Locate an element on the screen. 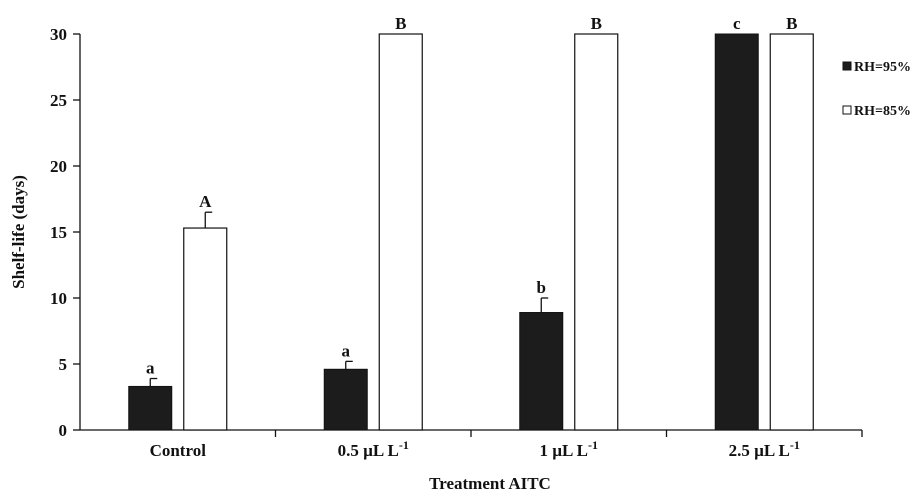 This screenshot has height=495, width=919. significance-label: c is located at coordinates (737, 23).